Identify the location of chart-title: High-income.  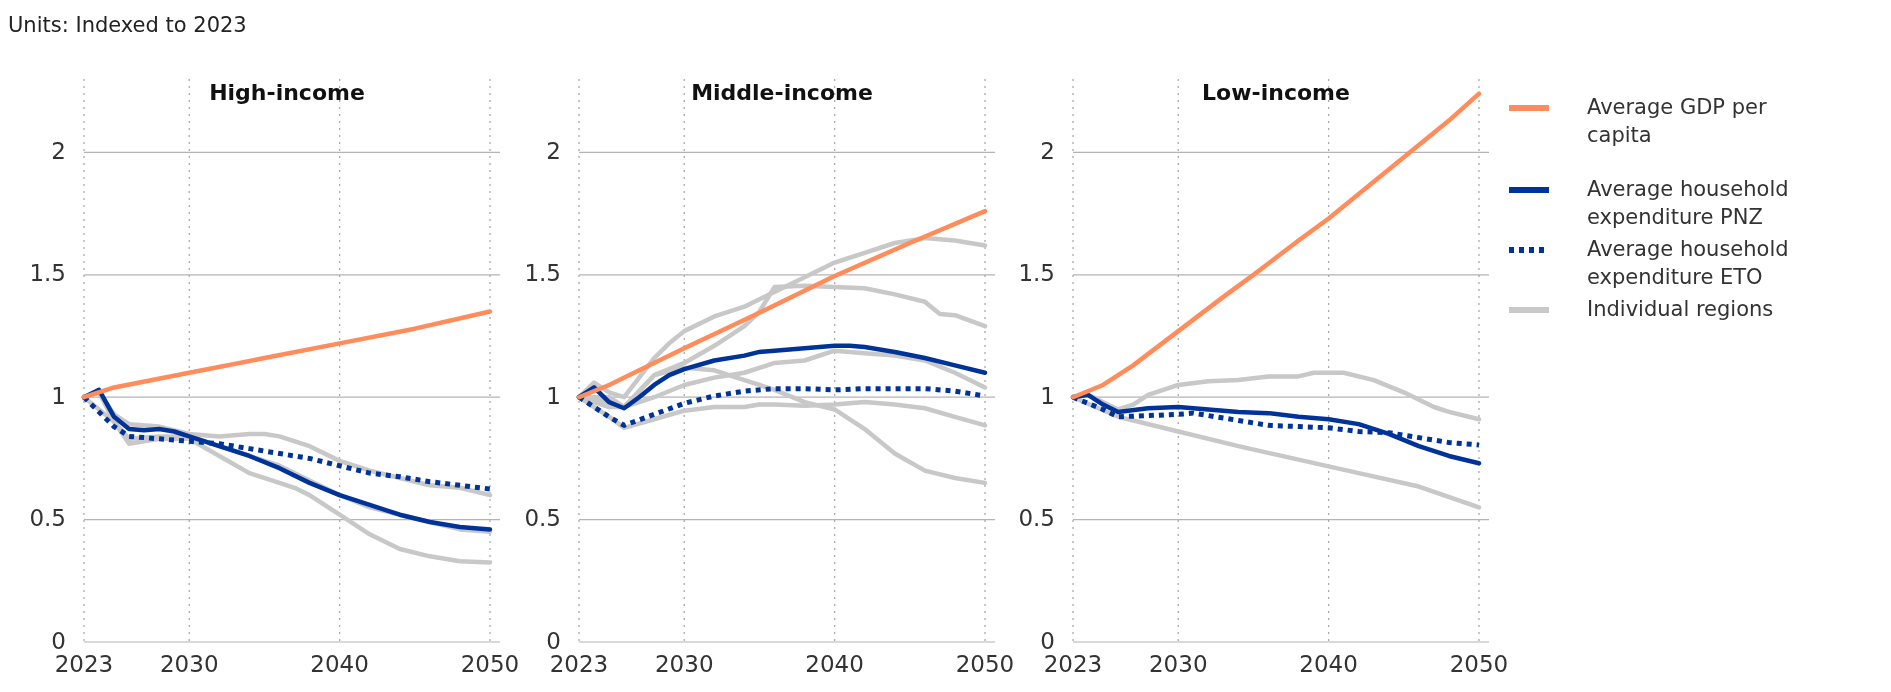
(287, 92).